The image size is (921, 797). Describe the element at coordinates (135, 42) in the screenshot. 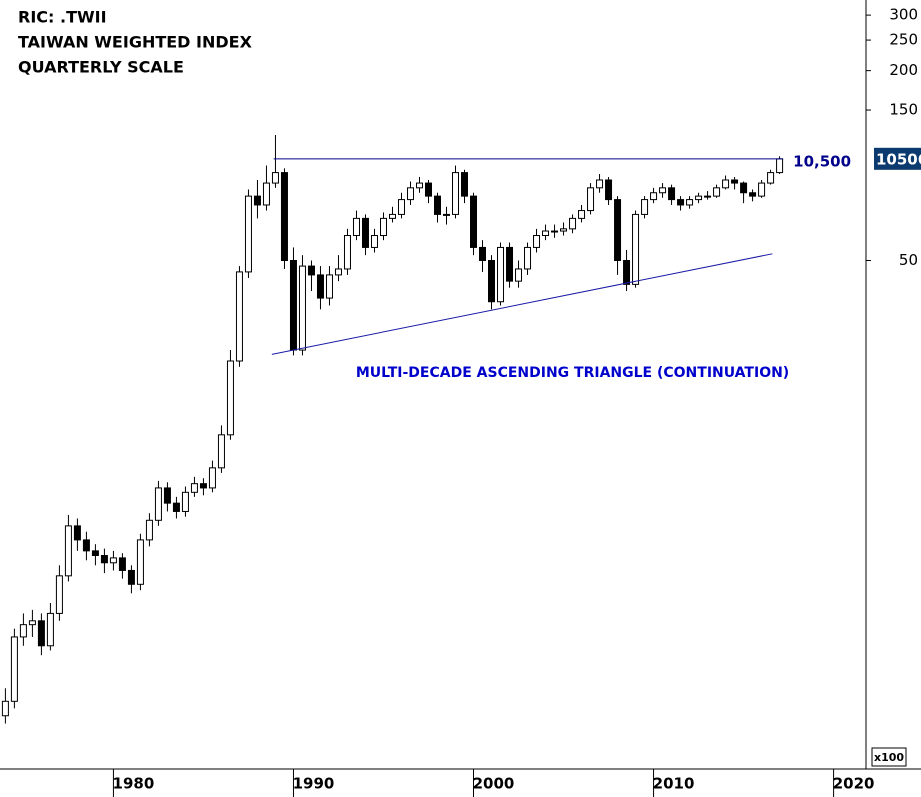

I see `title-line: TAIWAN WEIGHTED INDEX` at that location.